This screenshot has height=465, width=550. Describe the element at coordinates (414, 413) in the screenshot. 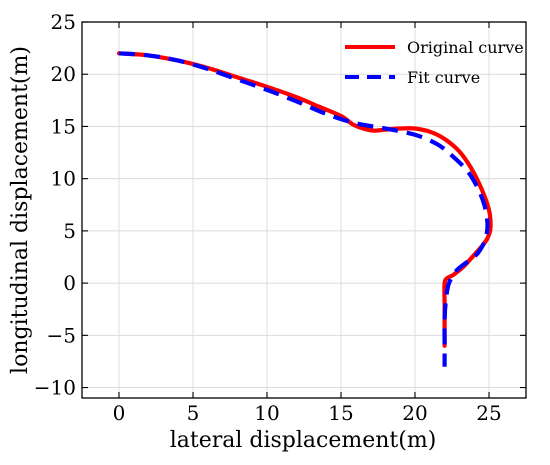

I see `x-tick-label: 20` at that location.